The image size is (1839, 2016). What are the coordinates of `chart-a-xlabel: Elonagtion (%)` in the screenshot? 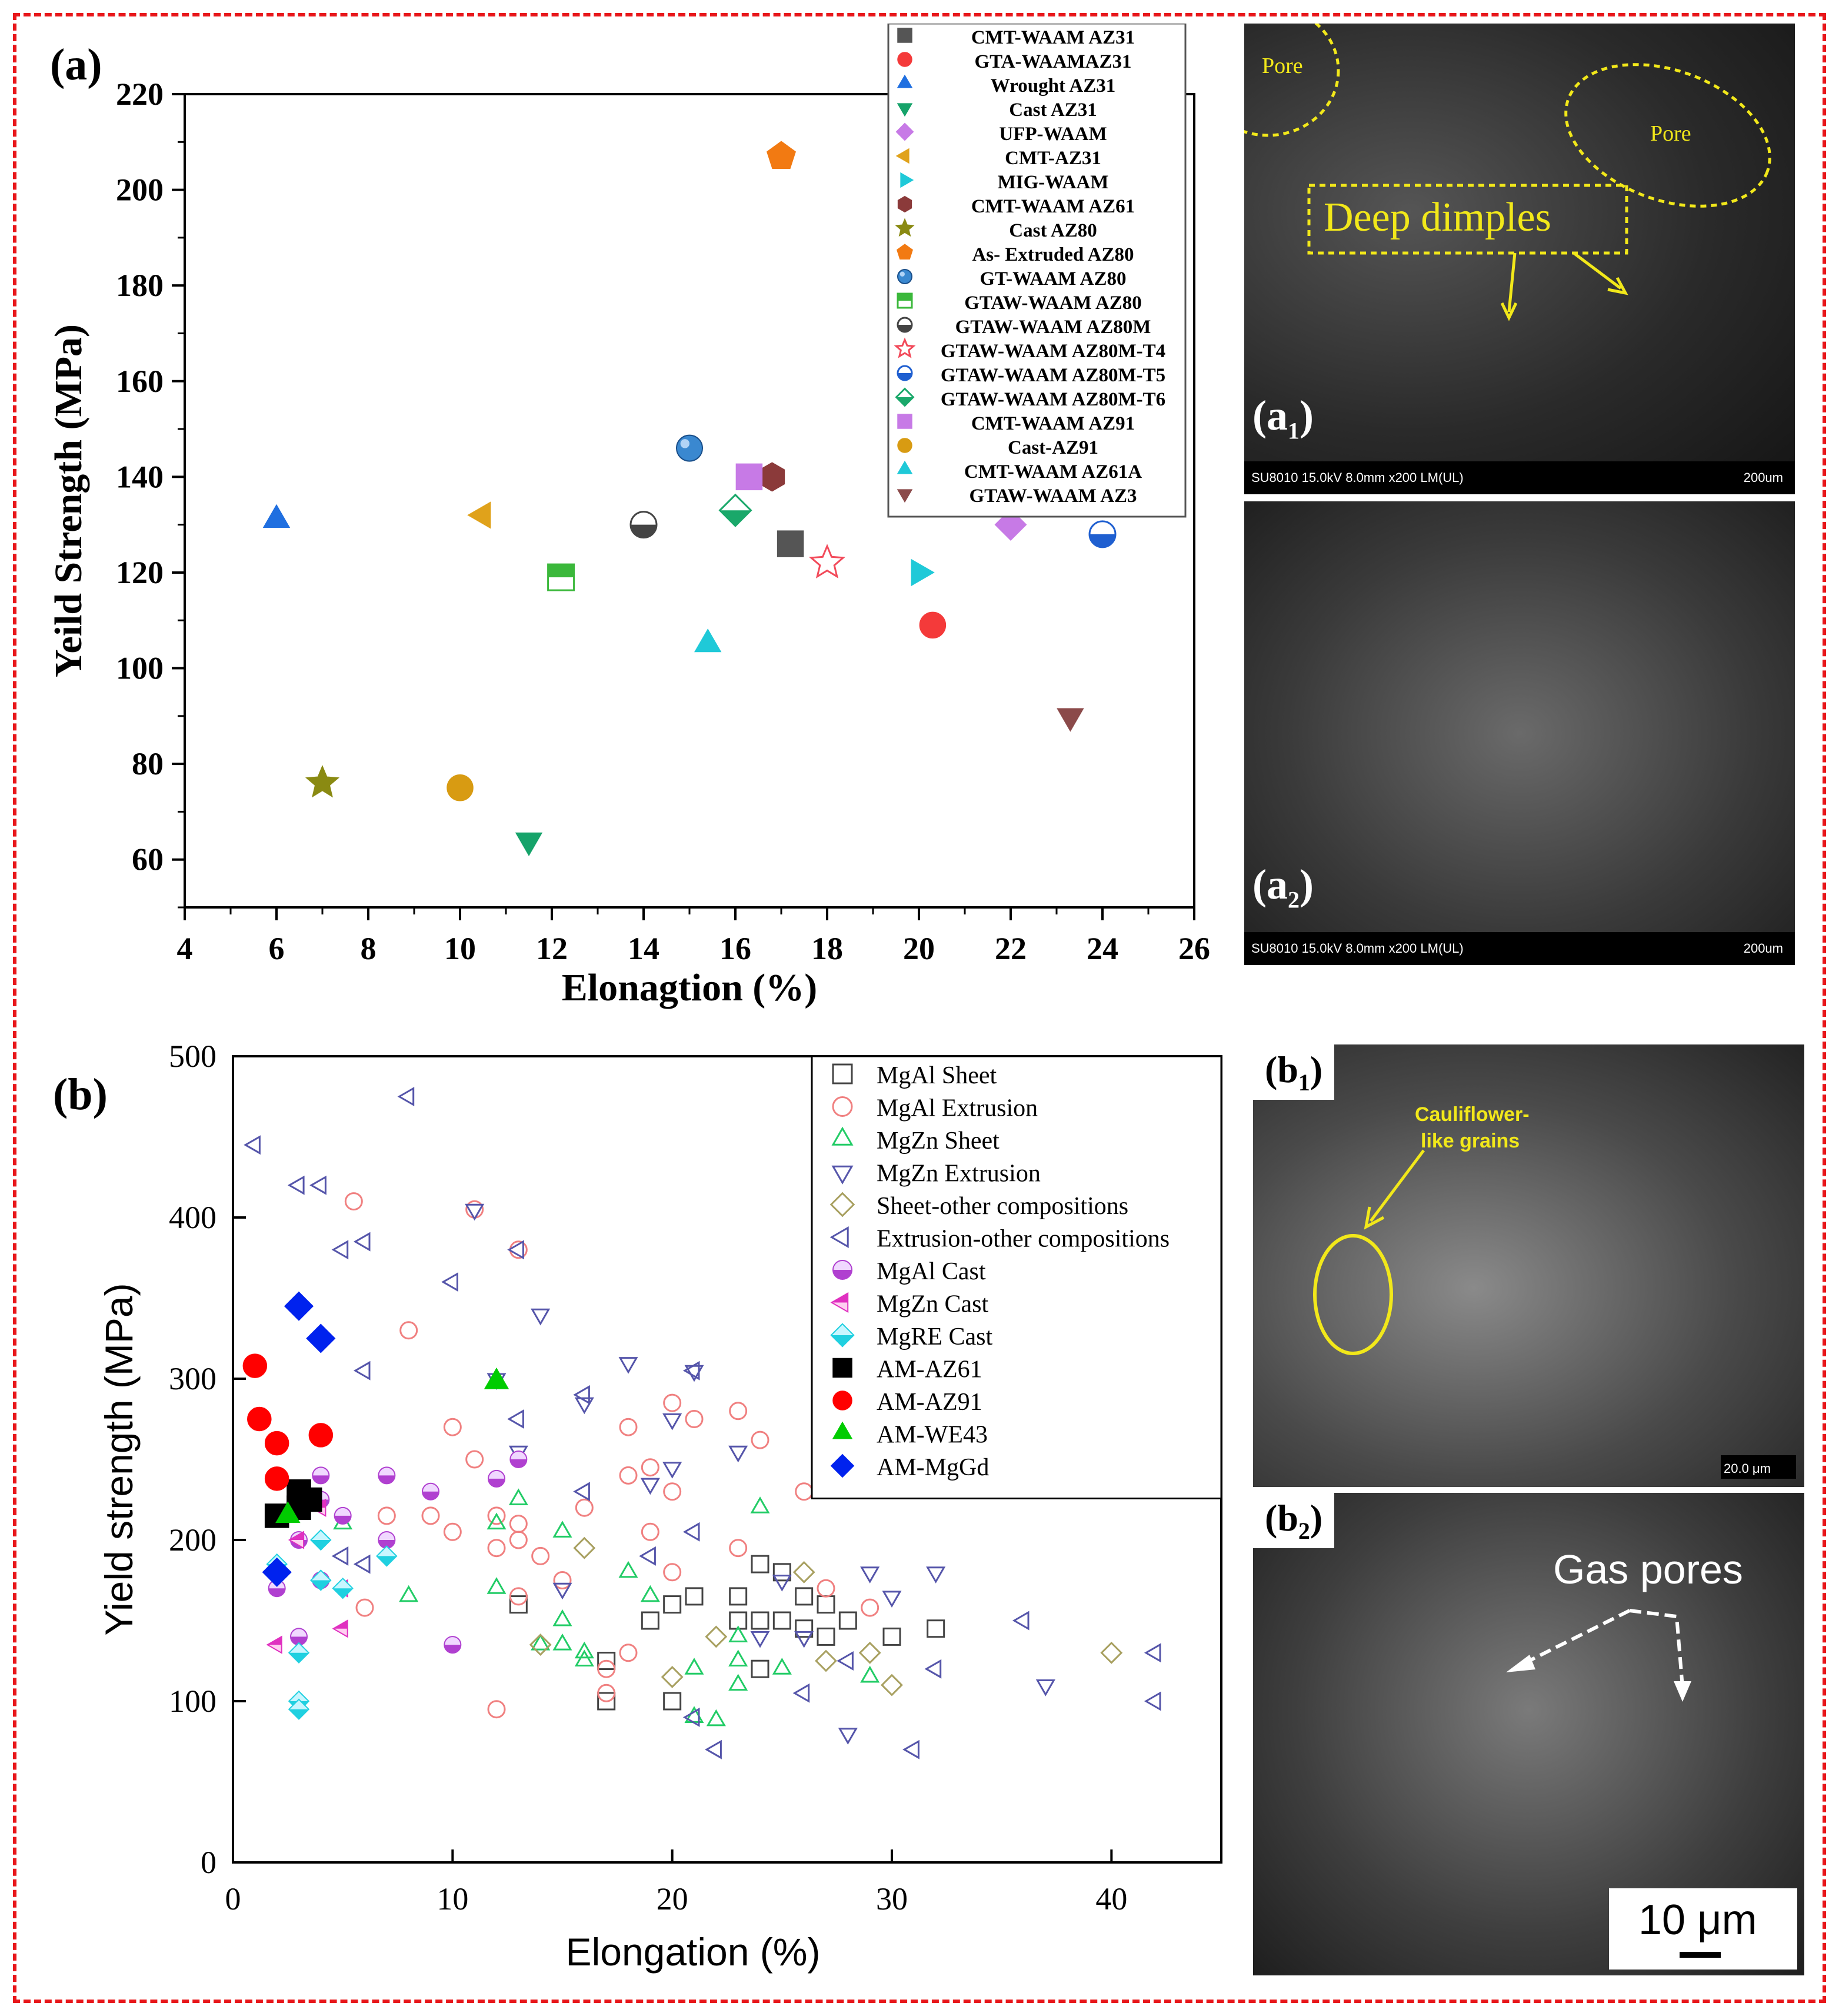 It's located at (690, 987).